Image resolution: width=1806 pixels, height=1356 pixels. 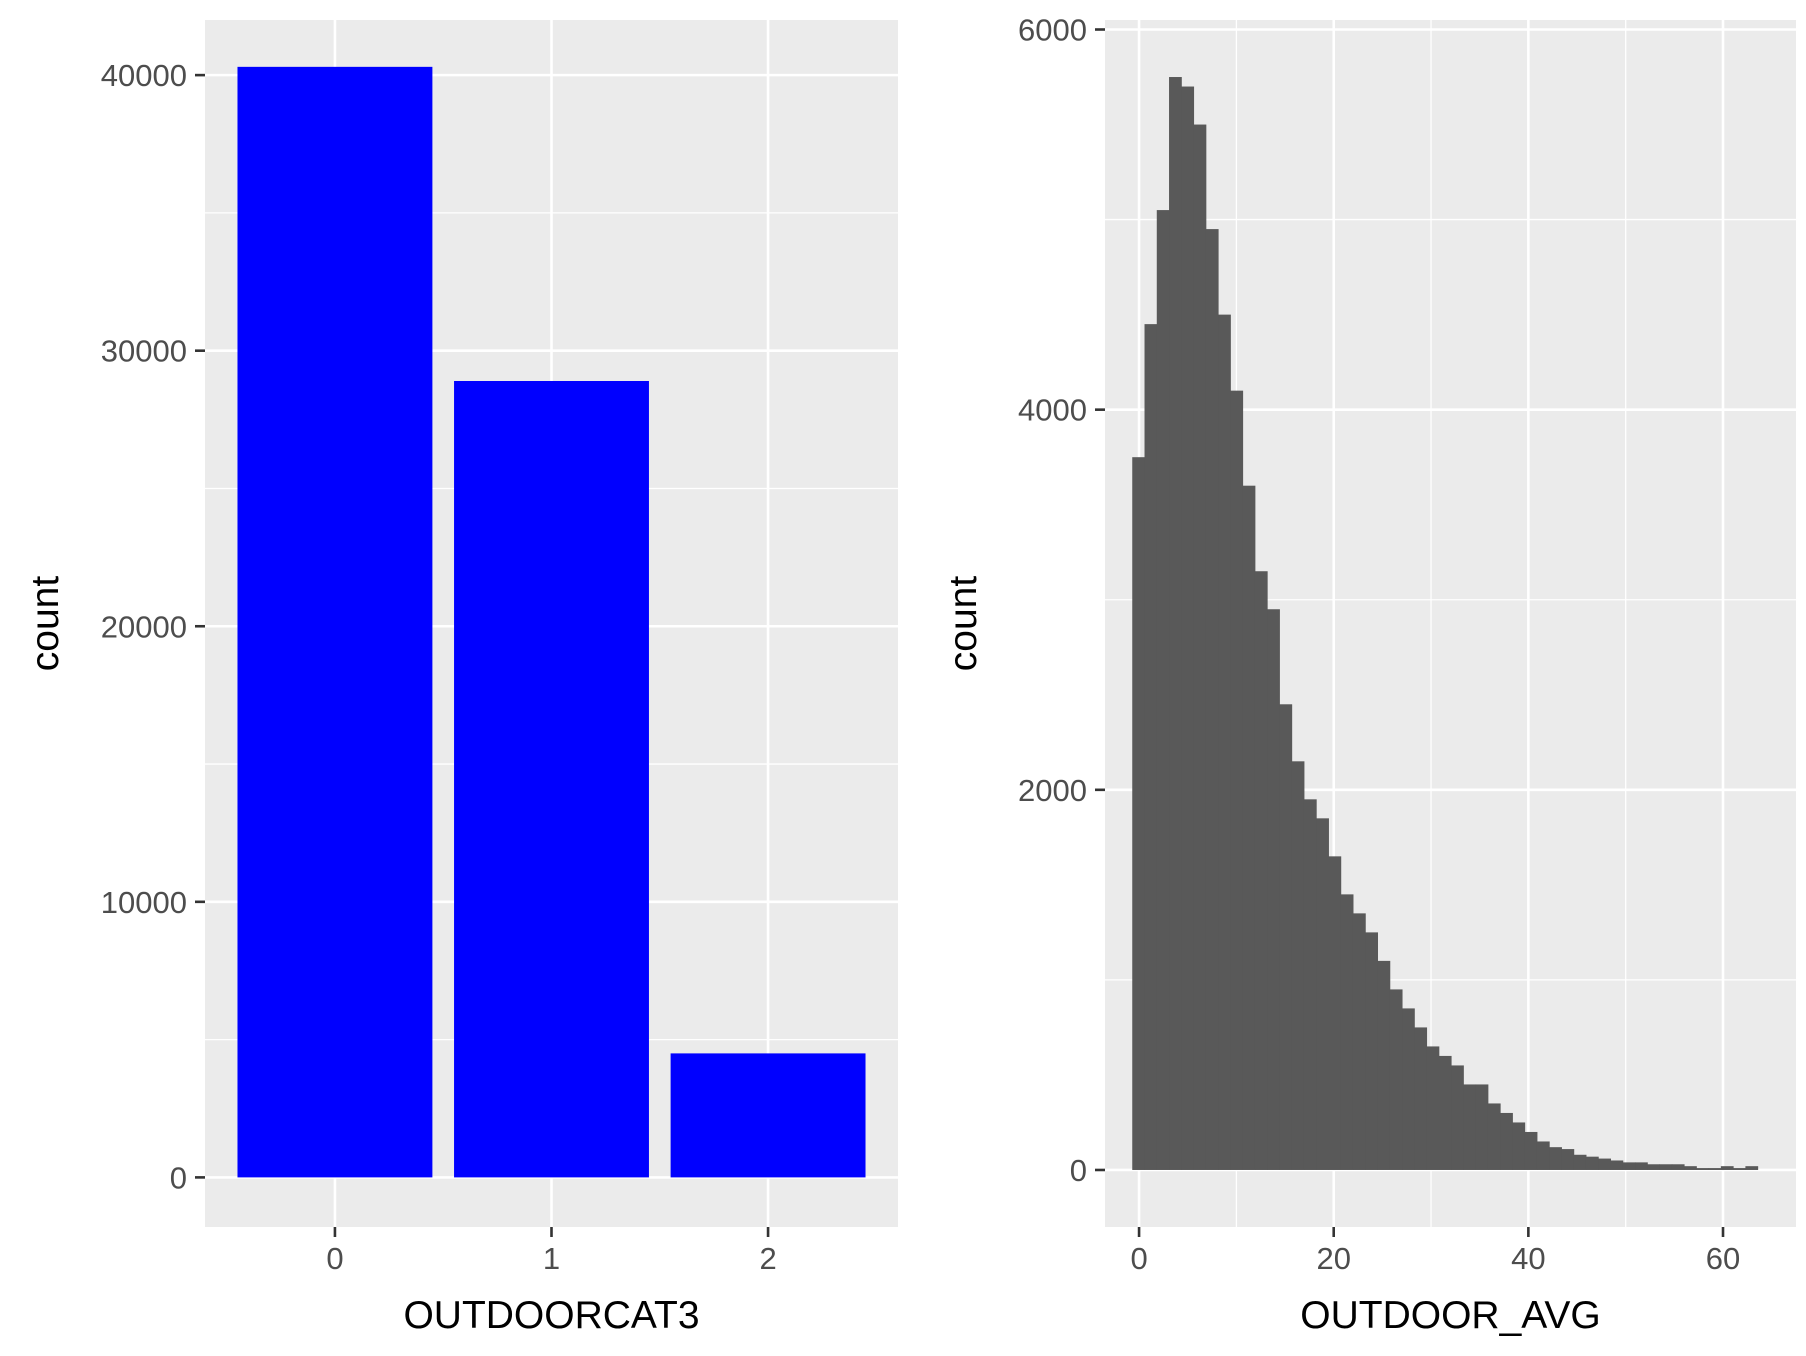 What do you see at coordinates (178, 1177) in the screenshot?
I see `left-chart-y-tick-label: 0` at bounding box center [178, 1177].